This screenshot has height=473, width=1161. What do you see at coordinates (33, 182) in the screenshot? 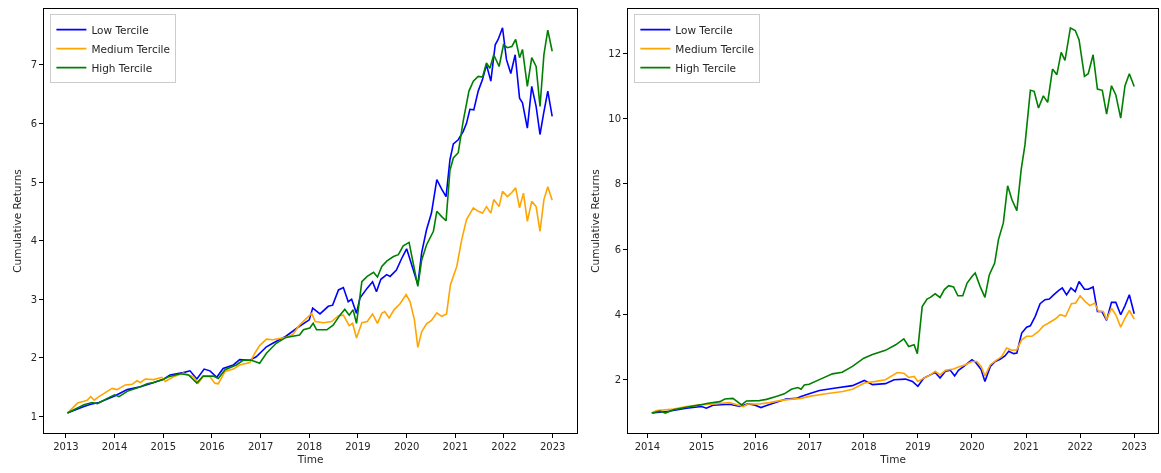
I see `y-tick-label: 5` at bounding box center [33, 182].